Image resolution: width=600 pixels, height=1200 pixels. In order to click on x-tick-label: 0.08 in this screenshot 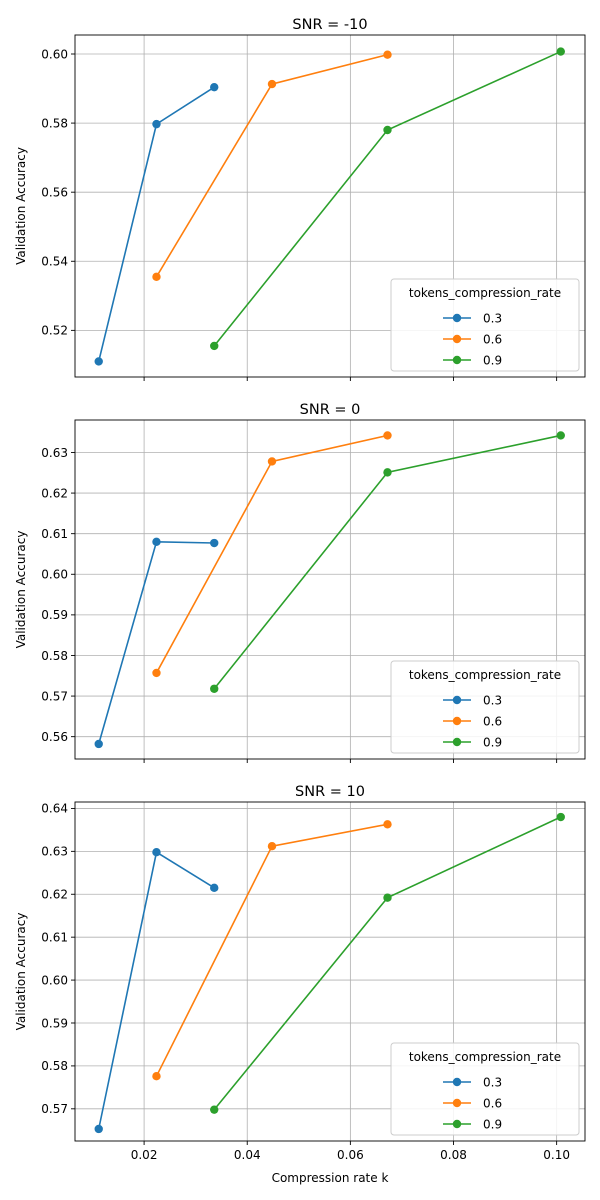, I will do `click(453, 1155)`.